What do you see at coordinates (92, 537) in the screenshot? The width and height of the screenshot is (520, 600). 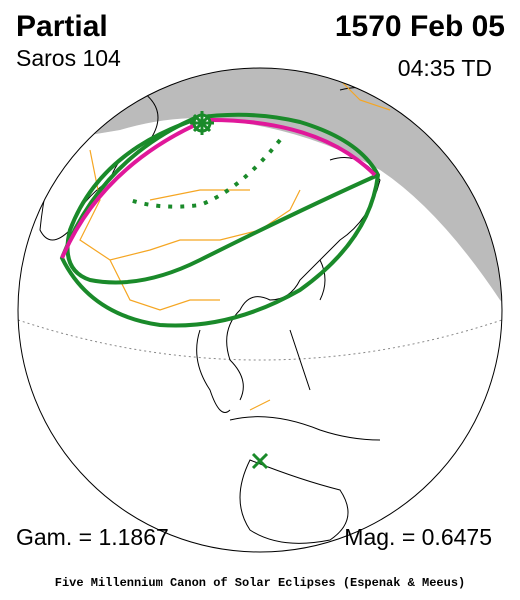 I see `gamma: Gam. = 1.1867` at bounding box center [92, 537].